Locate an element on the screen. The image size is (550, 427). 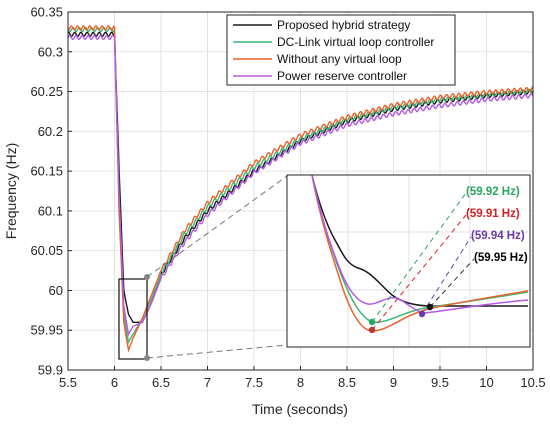
x-tick-label-9: 10 is located at coordinates (486, 382).